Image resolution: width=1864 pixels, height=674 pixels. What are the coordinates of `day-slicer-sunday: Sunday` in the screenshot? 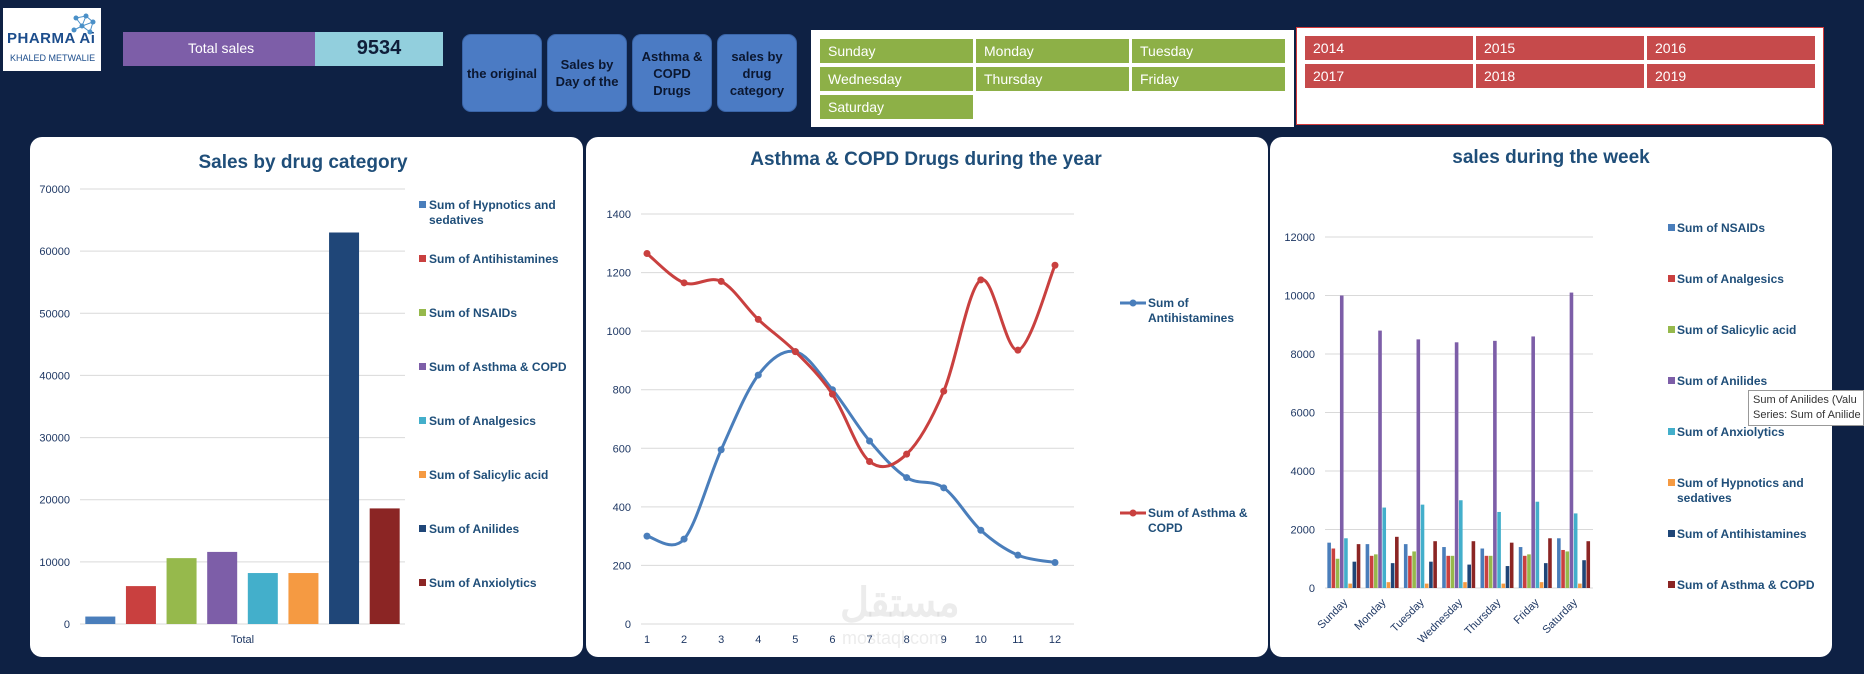 It's located at (896, 51).